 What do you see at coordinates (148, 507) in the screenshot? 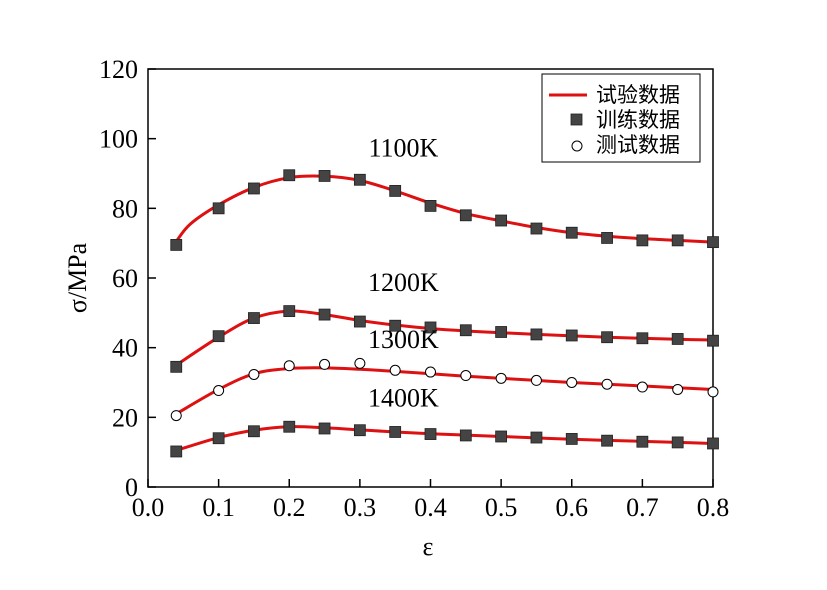
I see `x-tick-label: 0.0` at bounding box center [148, 507].